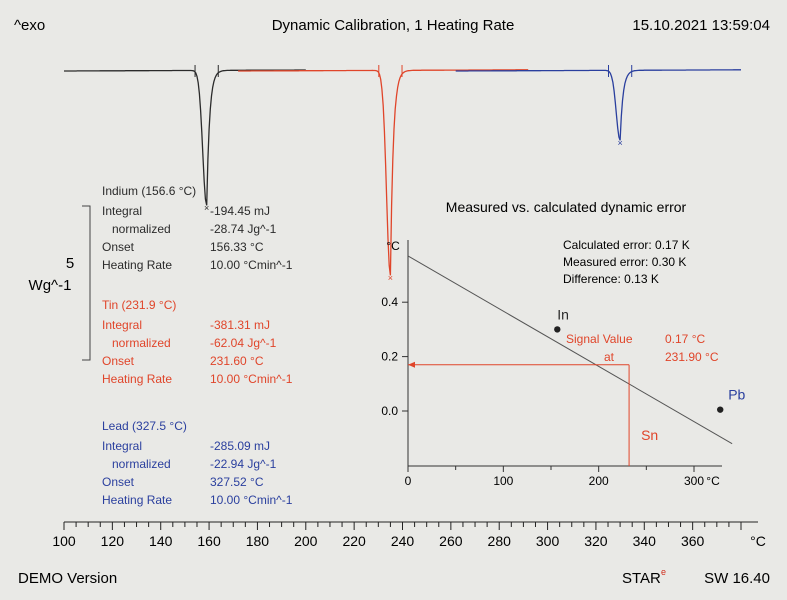 Image resolution: width=787 pixels, height=600 pixels. What do you see at coordinates (685, 339) in the screenshot?
I see `signal-value: 0.17 °C` at bounding box center [685, 339].